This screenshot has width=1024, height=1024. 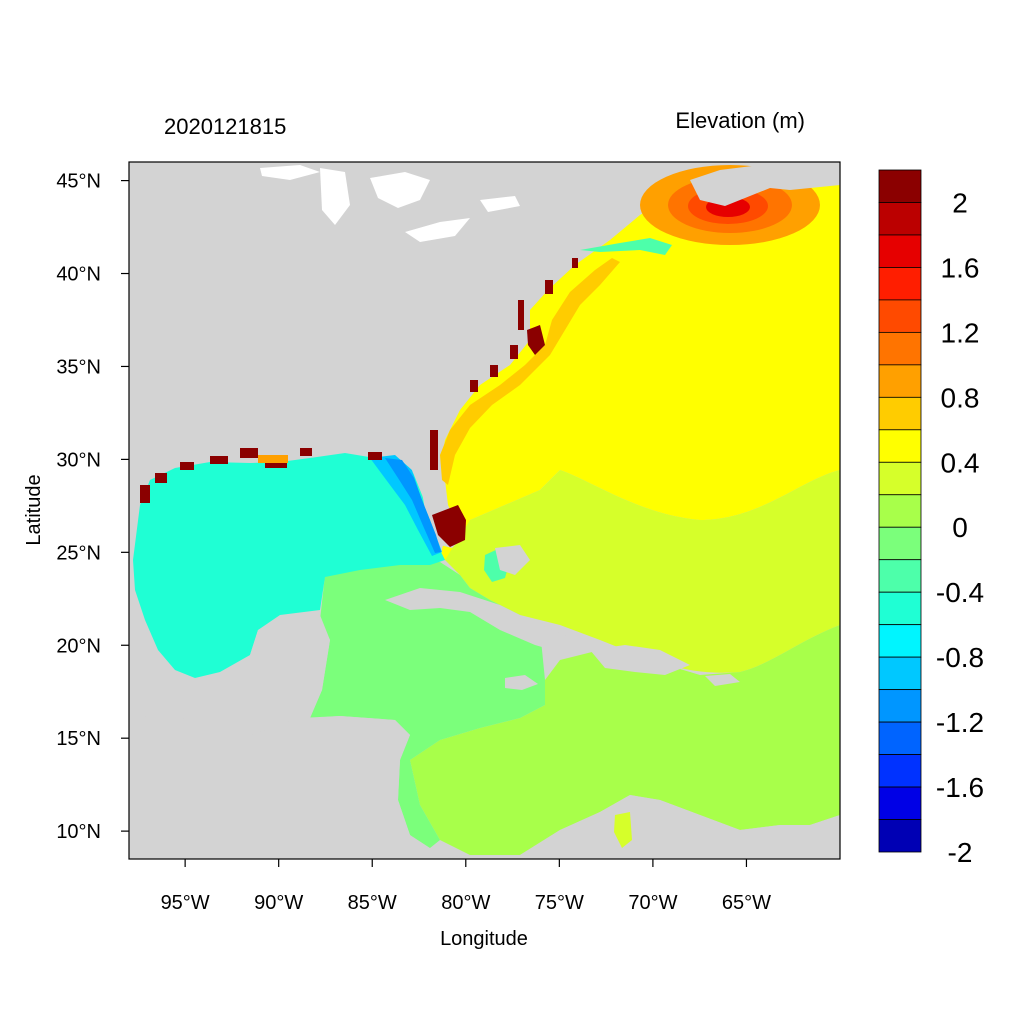 What do you see at coordinates (960, 852) in the screenshot?
I see `colorbar-label: -2` at bounding box center [960, 852].